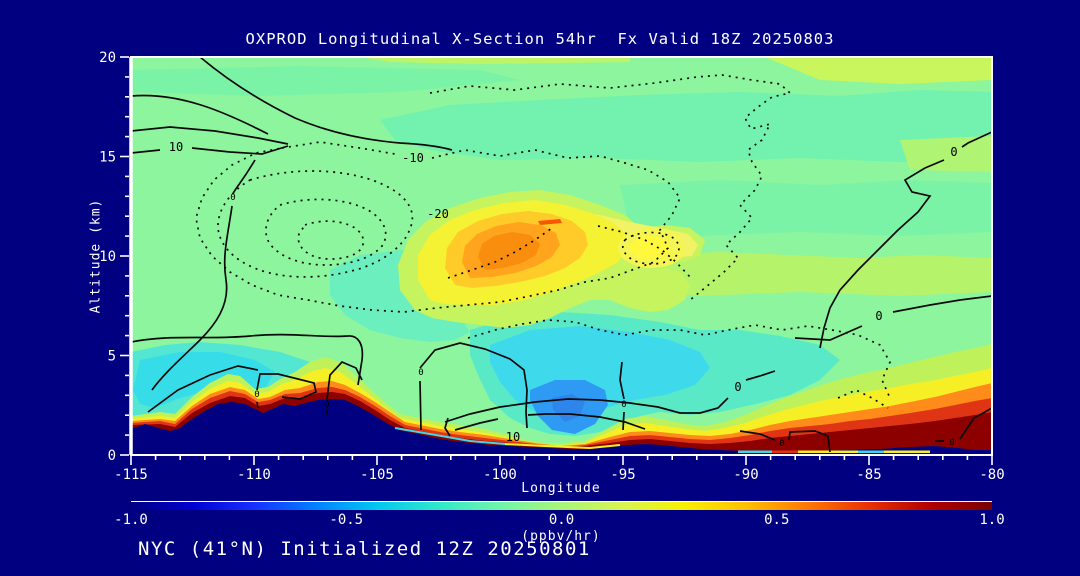 Image resolution: width=1080 pixels, height=576 pixels. I want to click on x-axis-title: Longitude, so click(561, 488).